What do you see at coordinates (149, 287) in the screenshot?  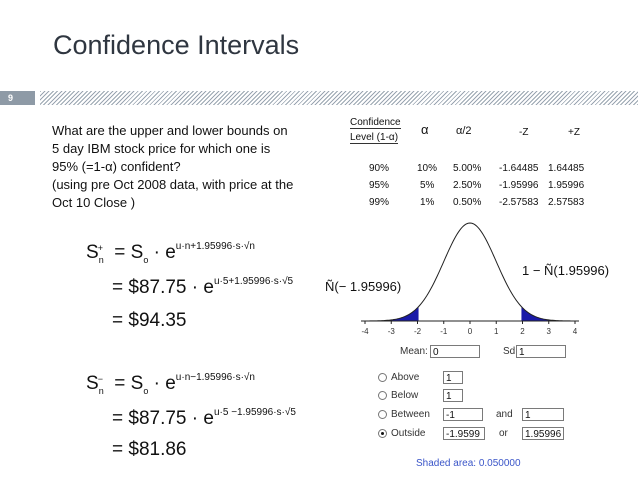 I see `upper-price: = $87.75` at bounding box center [149, 287].